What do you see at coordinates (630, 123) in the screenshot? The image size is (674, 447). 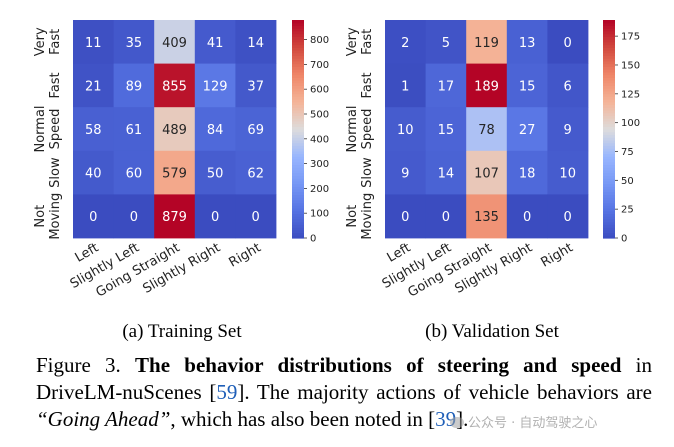 I see `colorbar-tick-label: 100` at bounding box center [630, 123].